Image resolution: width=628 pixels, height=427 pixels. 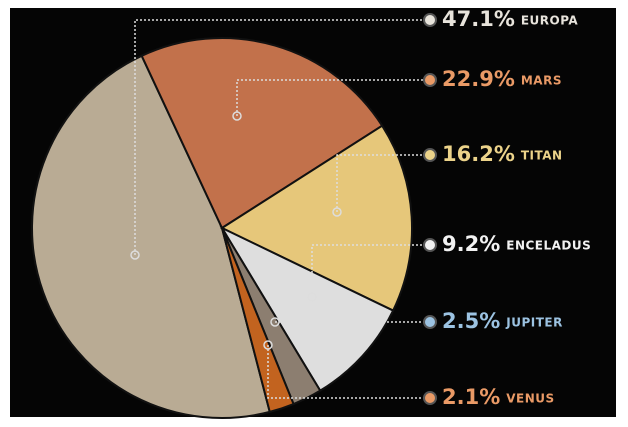 I want to click on category-label: TITAN, so click(x=542, y=156).